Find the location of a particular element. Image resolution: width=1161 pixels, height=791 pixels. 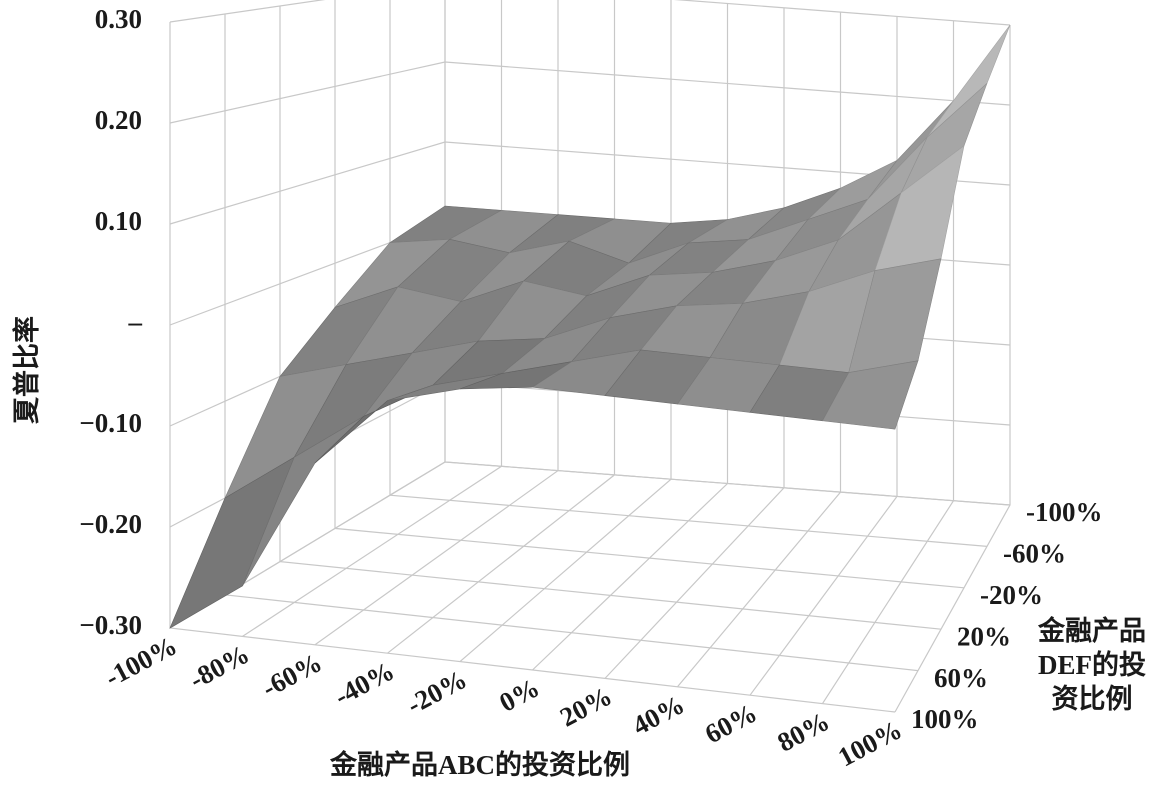

z-tick-label: −0.30 is located at coordinates (110, 625).